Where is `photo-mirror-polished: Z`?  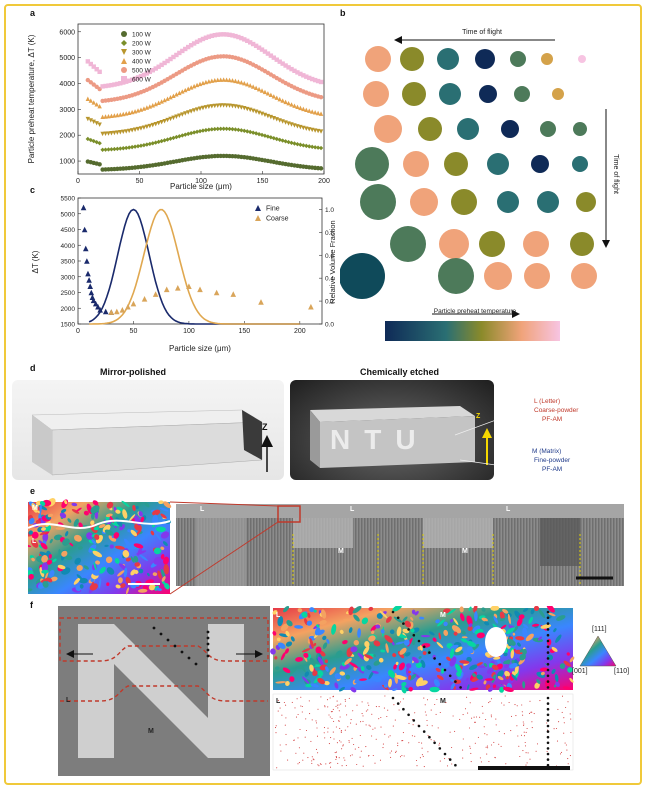
photo-mirror-polished: Z is located at coordinates (148, 430).